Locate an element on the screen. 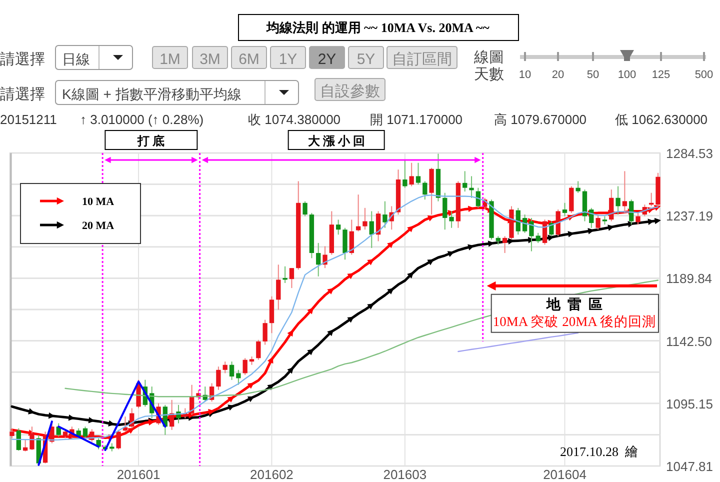 The width and height of the screenshot is (720, 482). x-tick-label: 201602 is located at coordinates (272, 474).